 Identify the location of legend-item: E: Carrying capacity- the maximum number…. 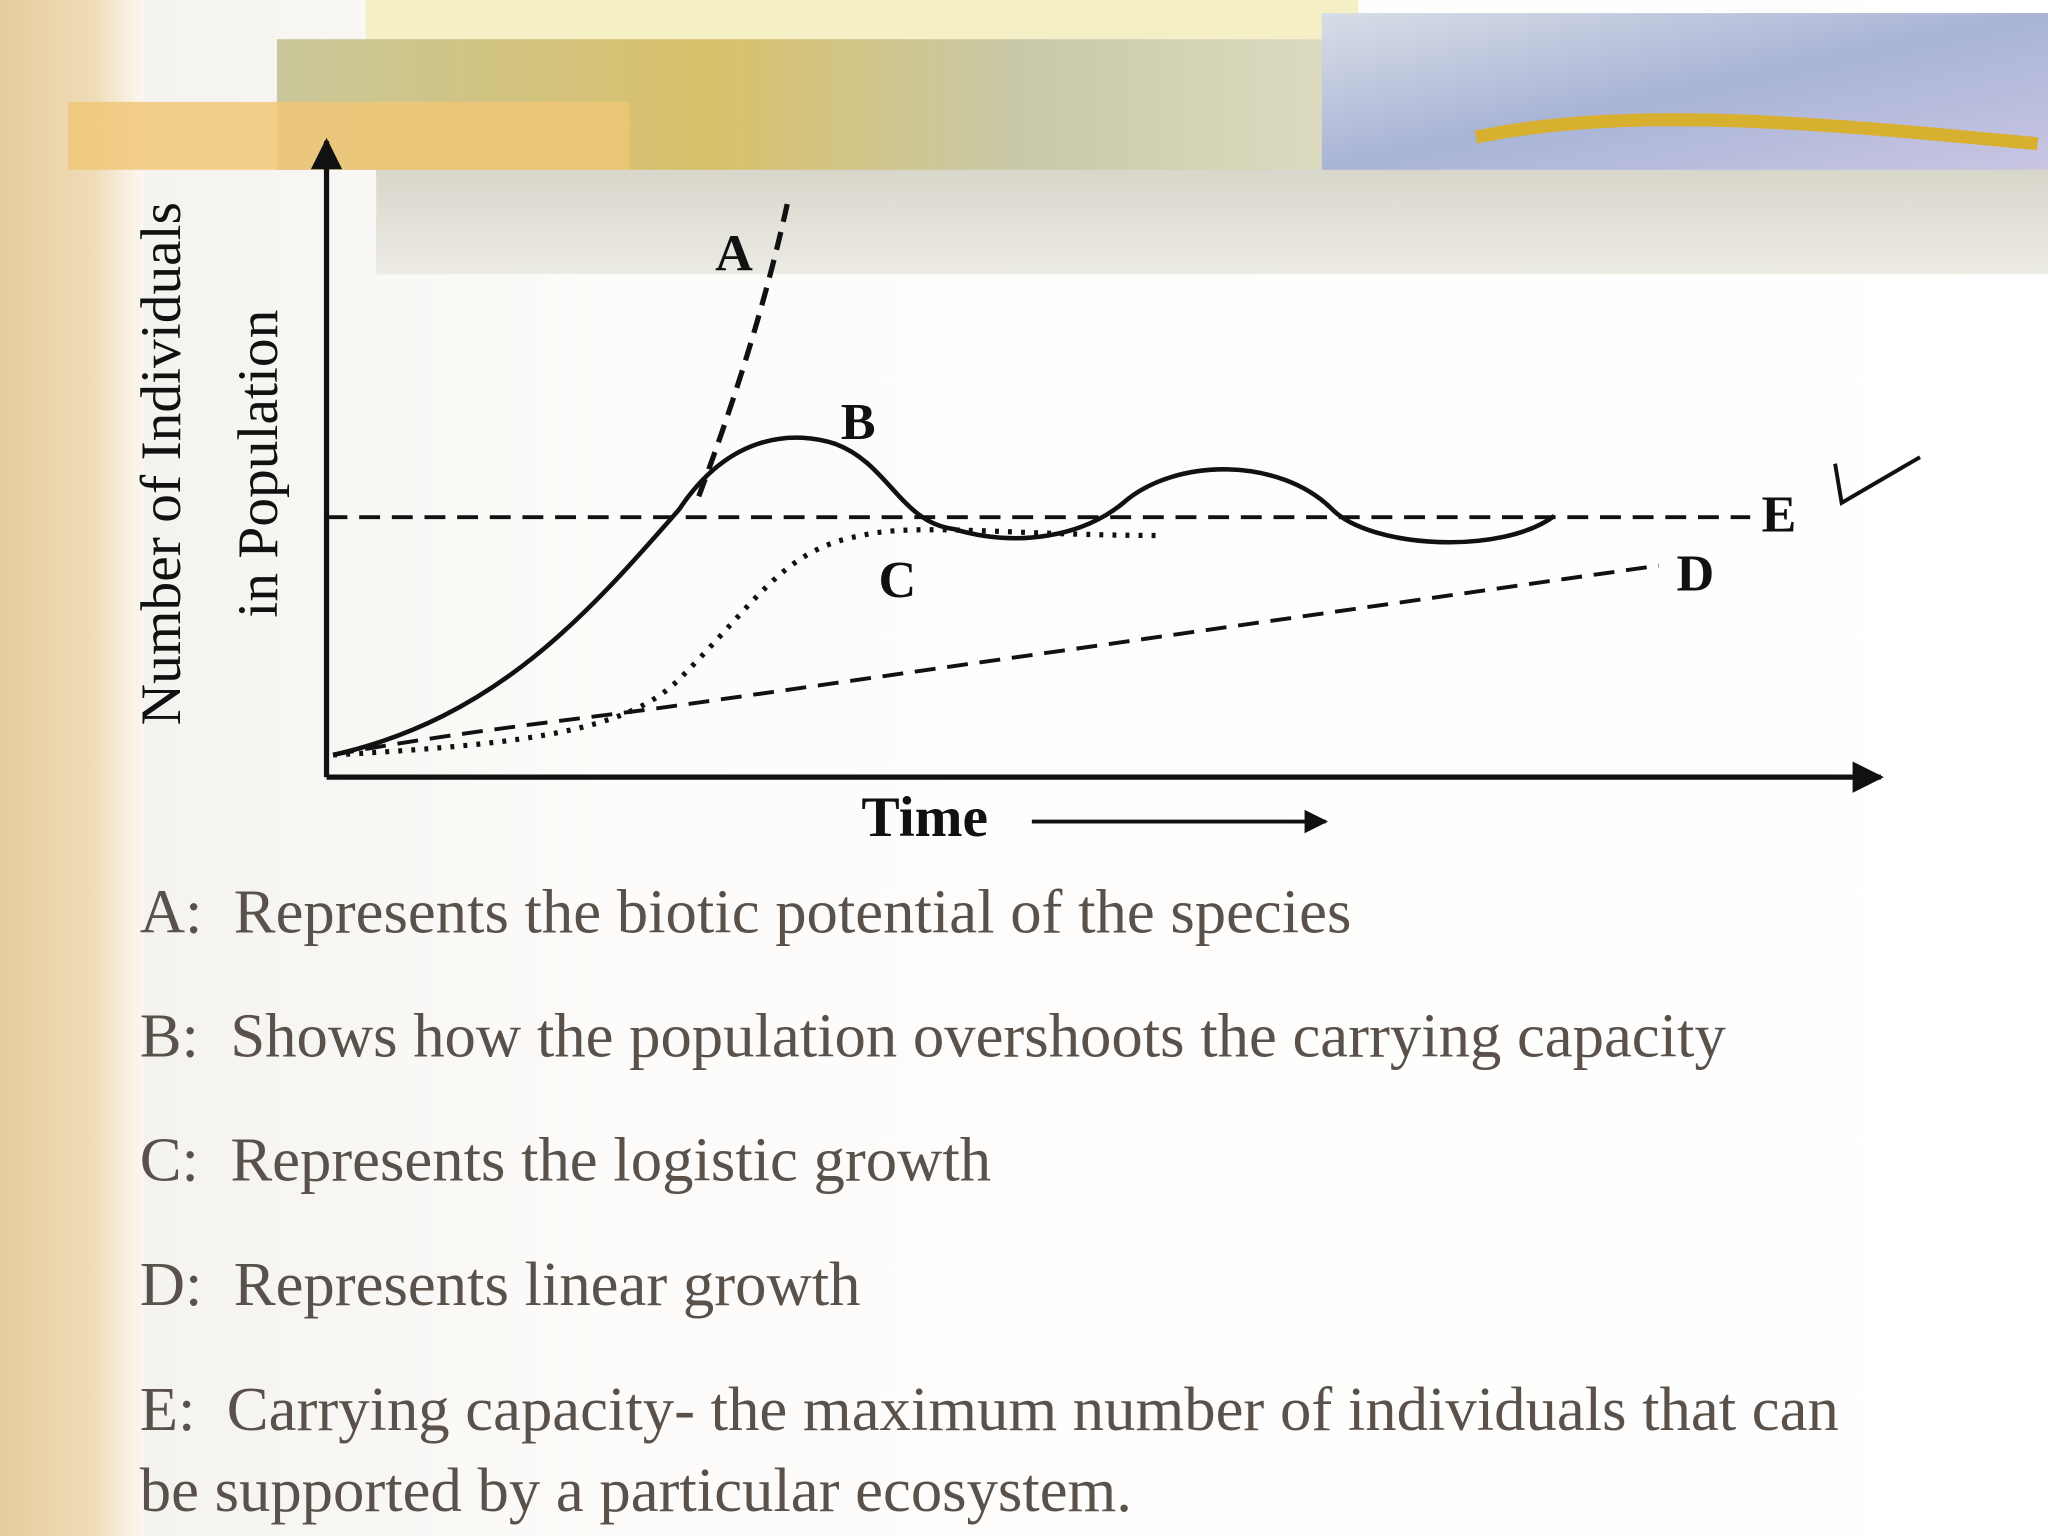
(989, 1409).